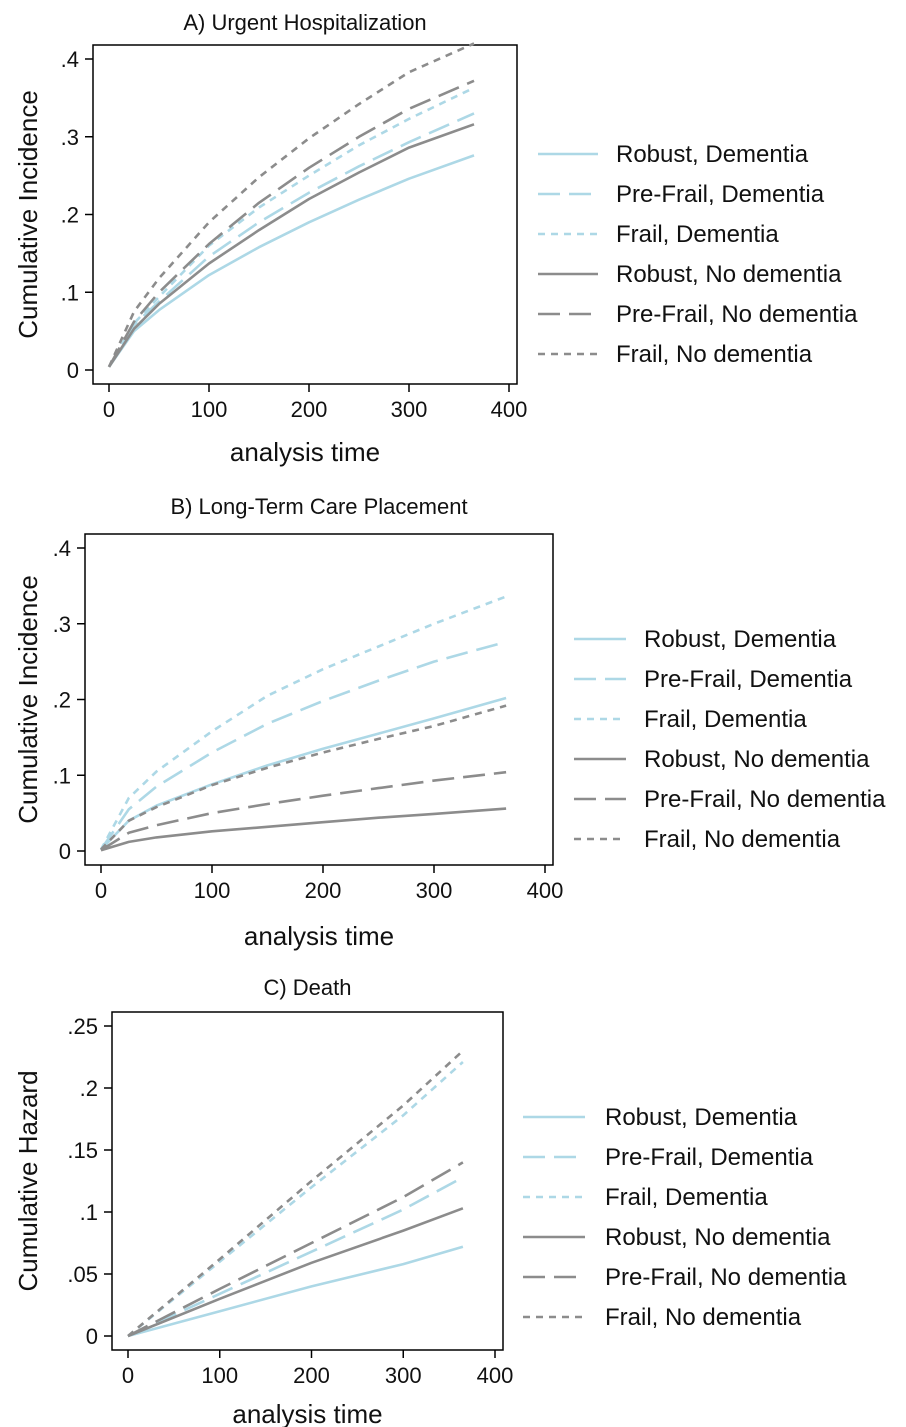 Image resolution: width=906 pixels, height=1427 pixels. Describe the element at coordinates (307, 987) in the screenshot. I see `chart-title: C) Death` at that location.